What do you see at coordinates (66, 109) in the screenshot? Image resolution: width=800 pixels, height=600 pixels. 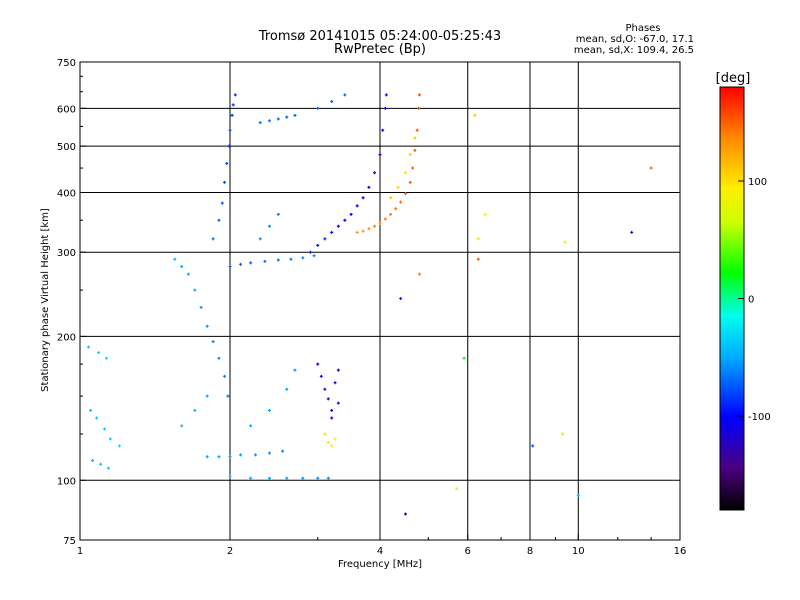 I see `y-tick-label: 600` at bounding box center [66, 109].